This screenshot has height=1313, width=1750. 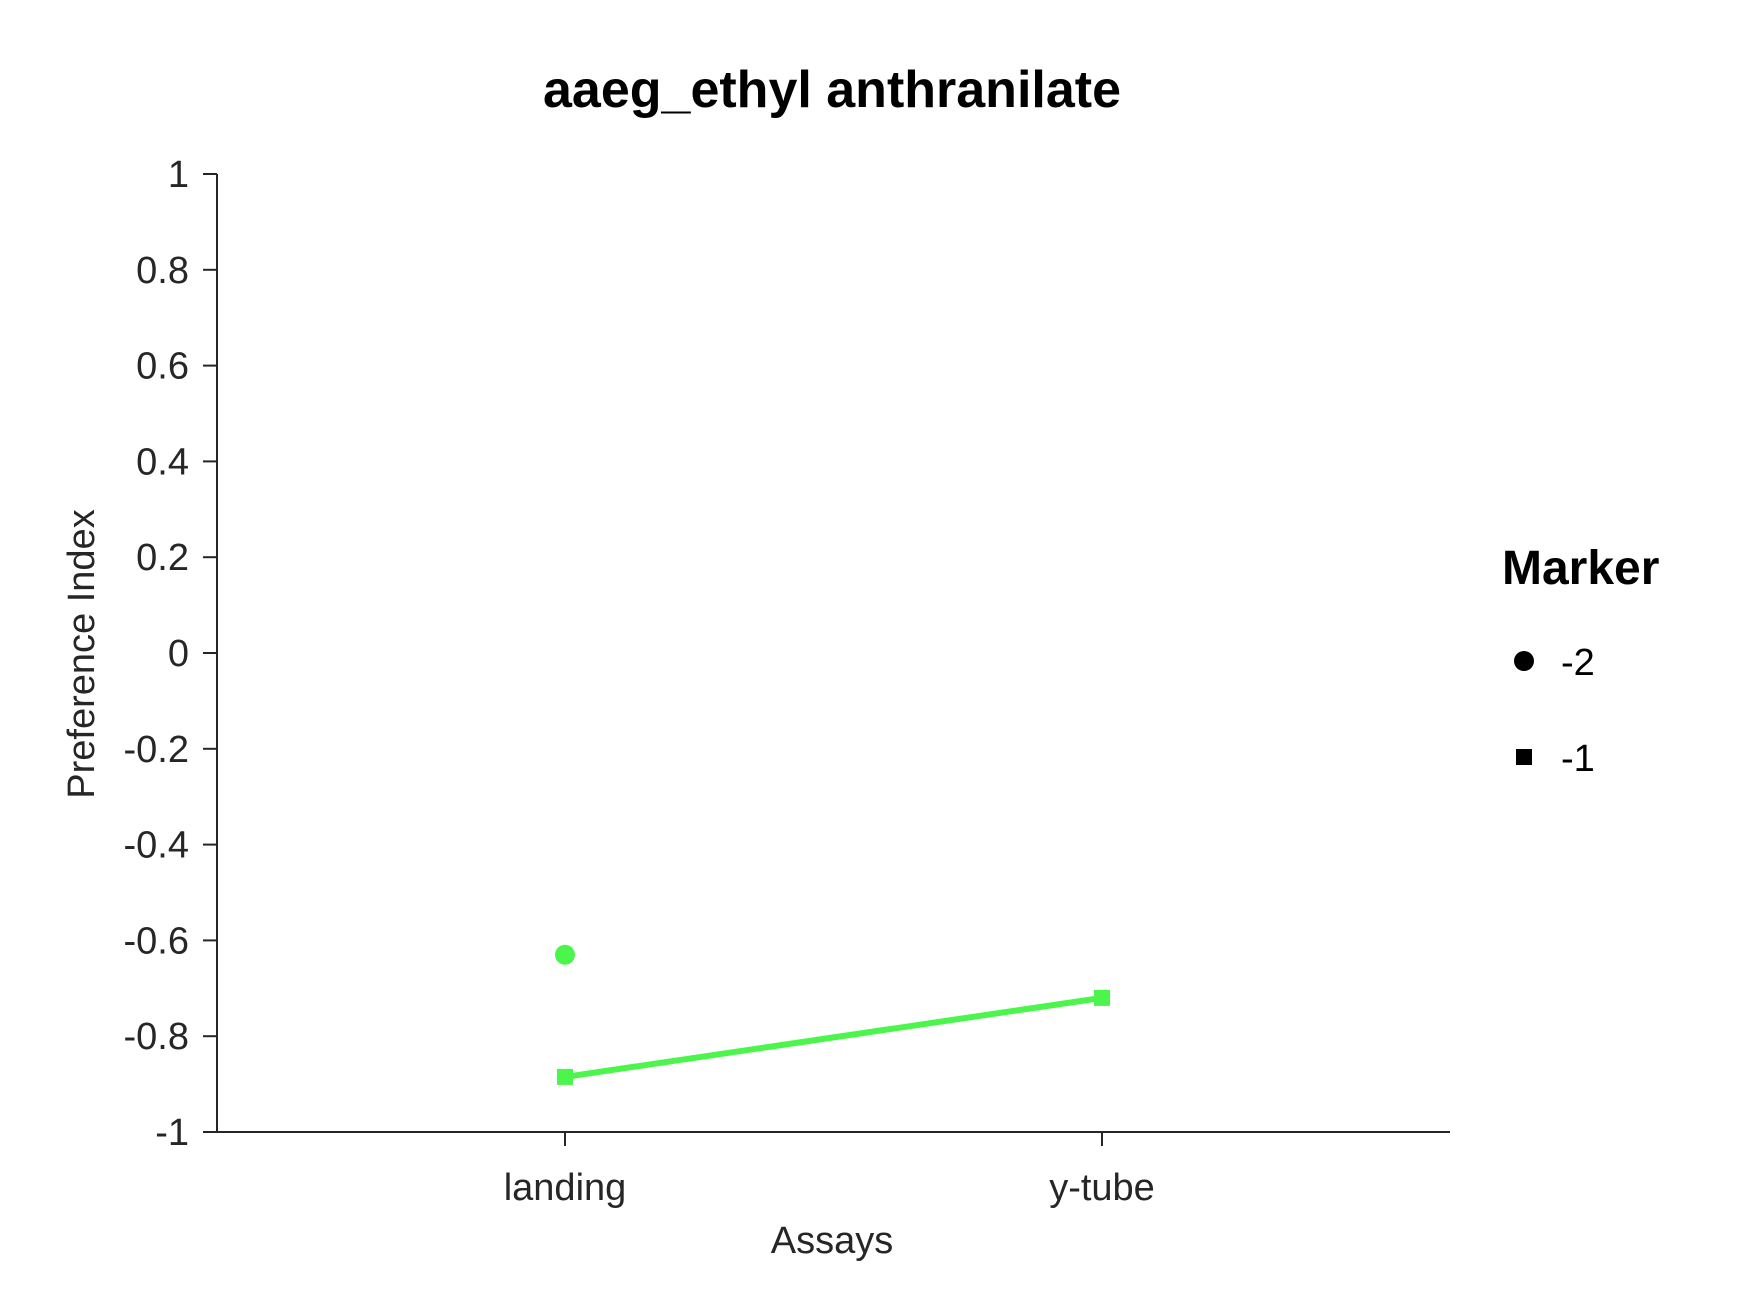 I want to click on series-line, so click(x=833, y=1037).